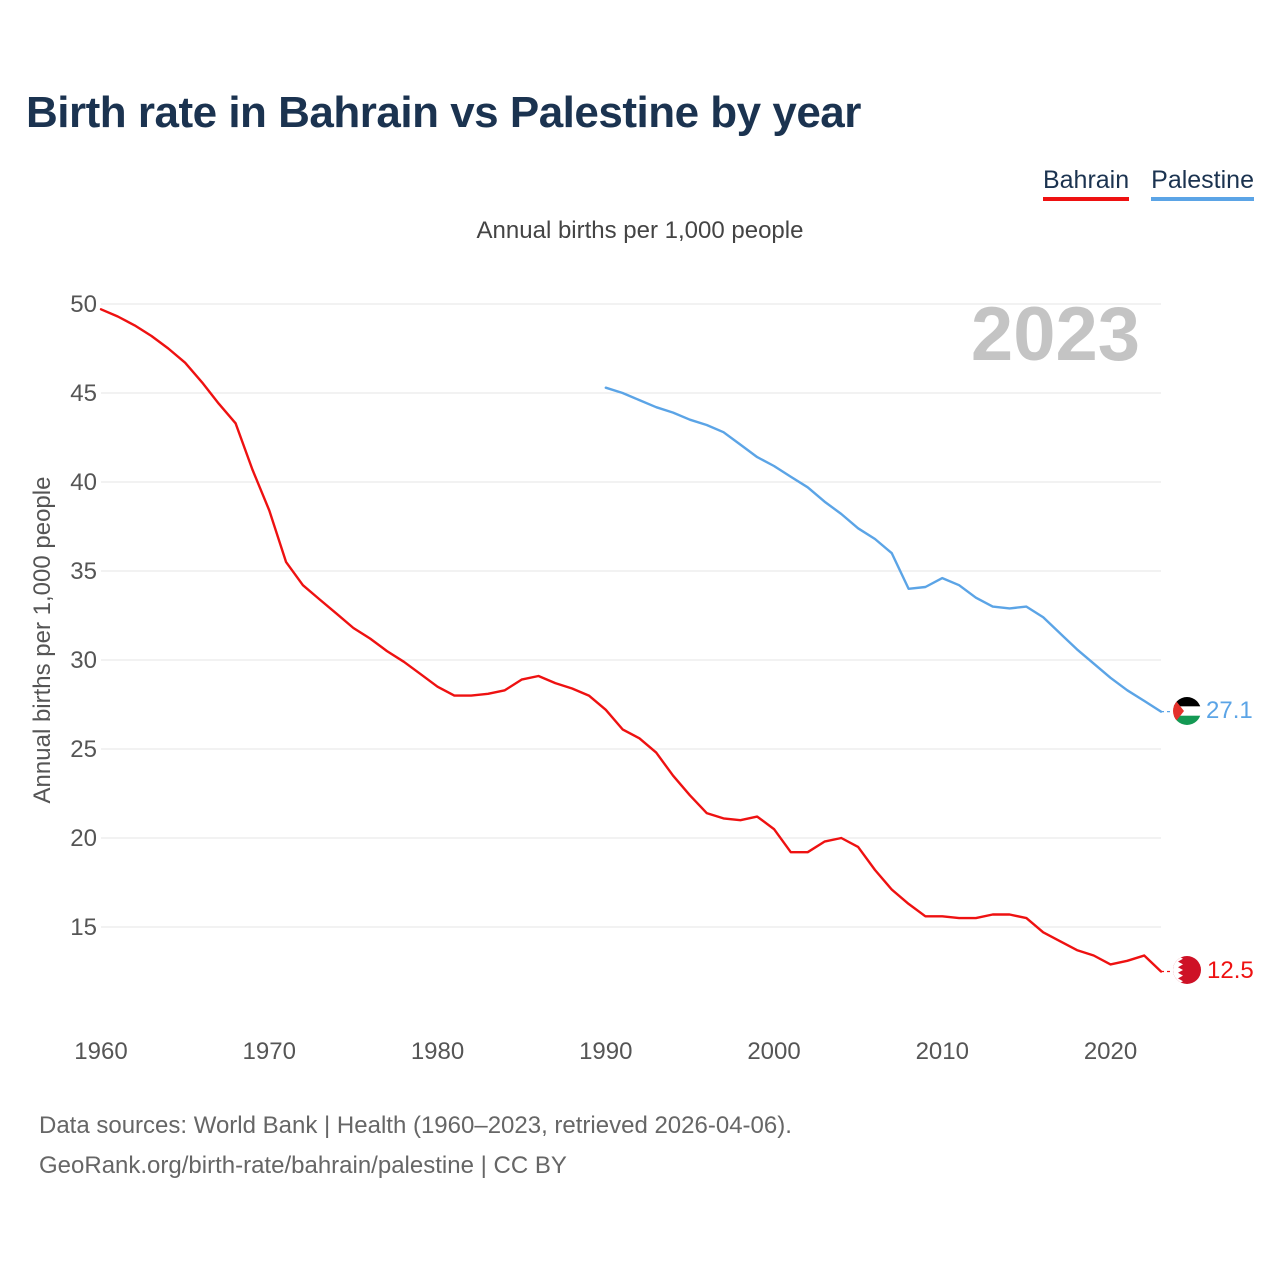 The height and width of the screenshot is (1280, 1280). I want to click on end-value-label-palestine: 27.1, so click(1229, 710).